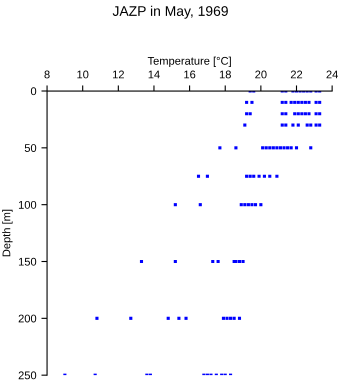 The image size is (341, 384). What do you see at coordinates (27, 262) in the screenshot?
I see `y-tick-label: 150` at bounding box center [27, 262].